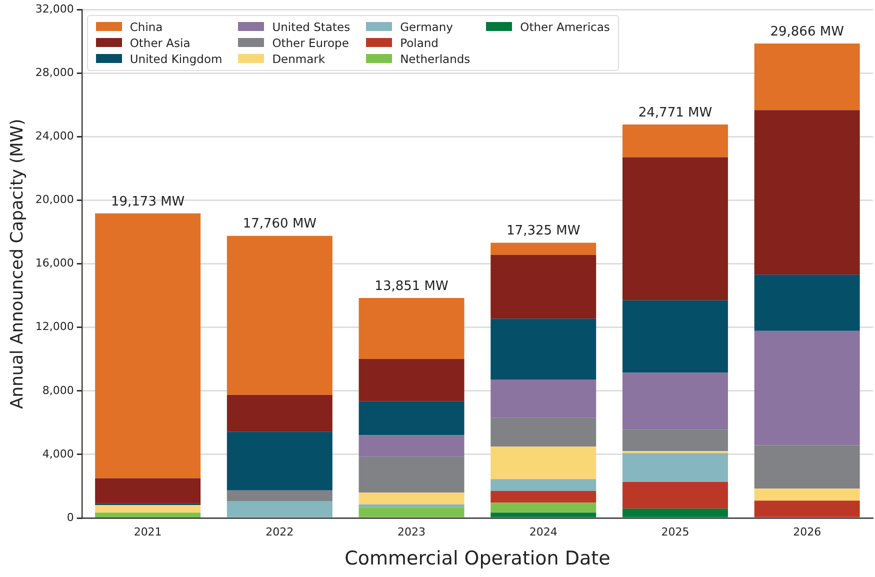  What do you see at coordinates (565, 27) in the screenshot?
I see `legend-label: Other Americas` at bounding box center [565, 27].